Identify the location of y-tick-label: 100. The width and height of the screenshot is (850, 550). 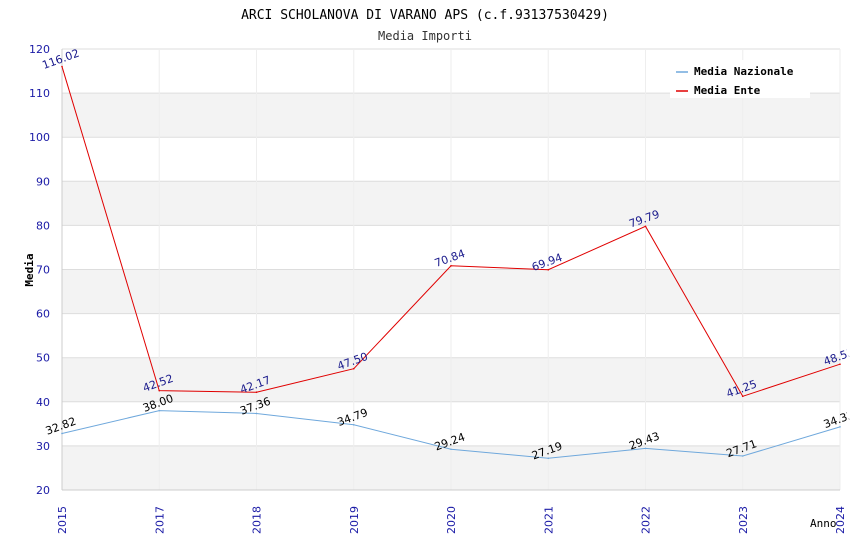
(39, 137).